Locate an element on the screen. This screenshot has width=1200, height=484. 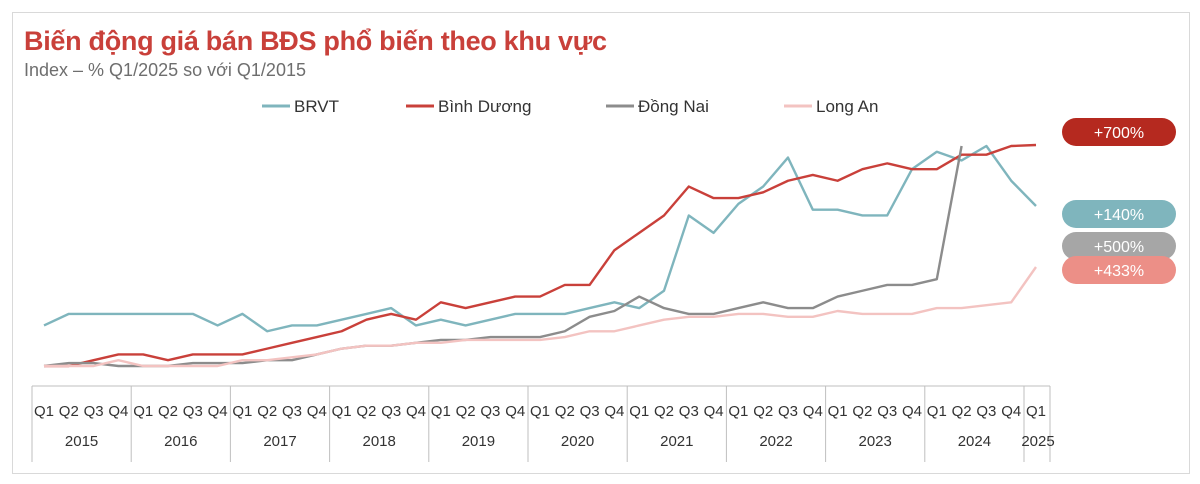
year-tick-label: 2023 is located at coordinates (875, 441).